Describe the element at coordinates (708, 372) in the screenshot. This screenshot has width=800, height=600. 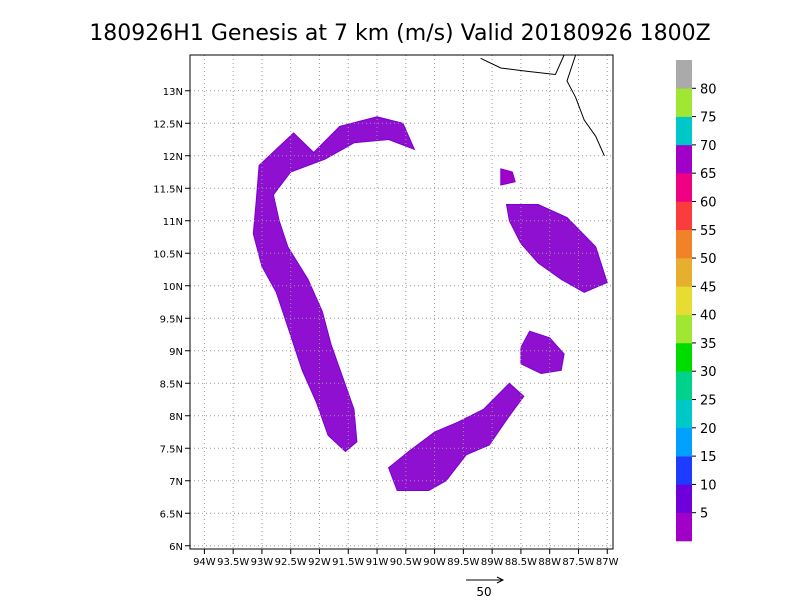
I see `colorbar-label-5: 30` at that location.